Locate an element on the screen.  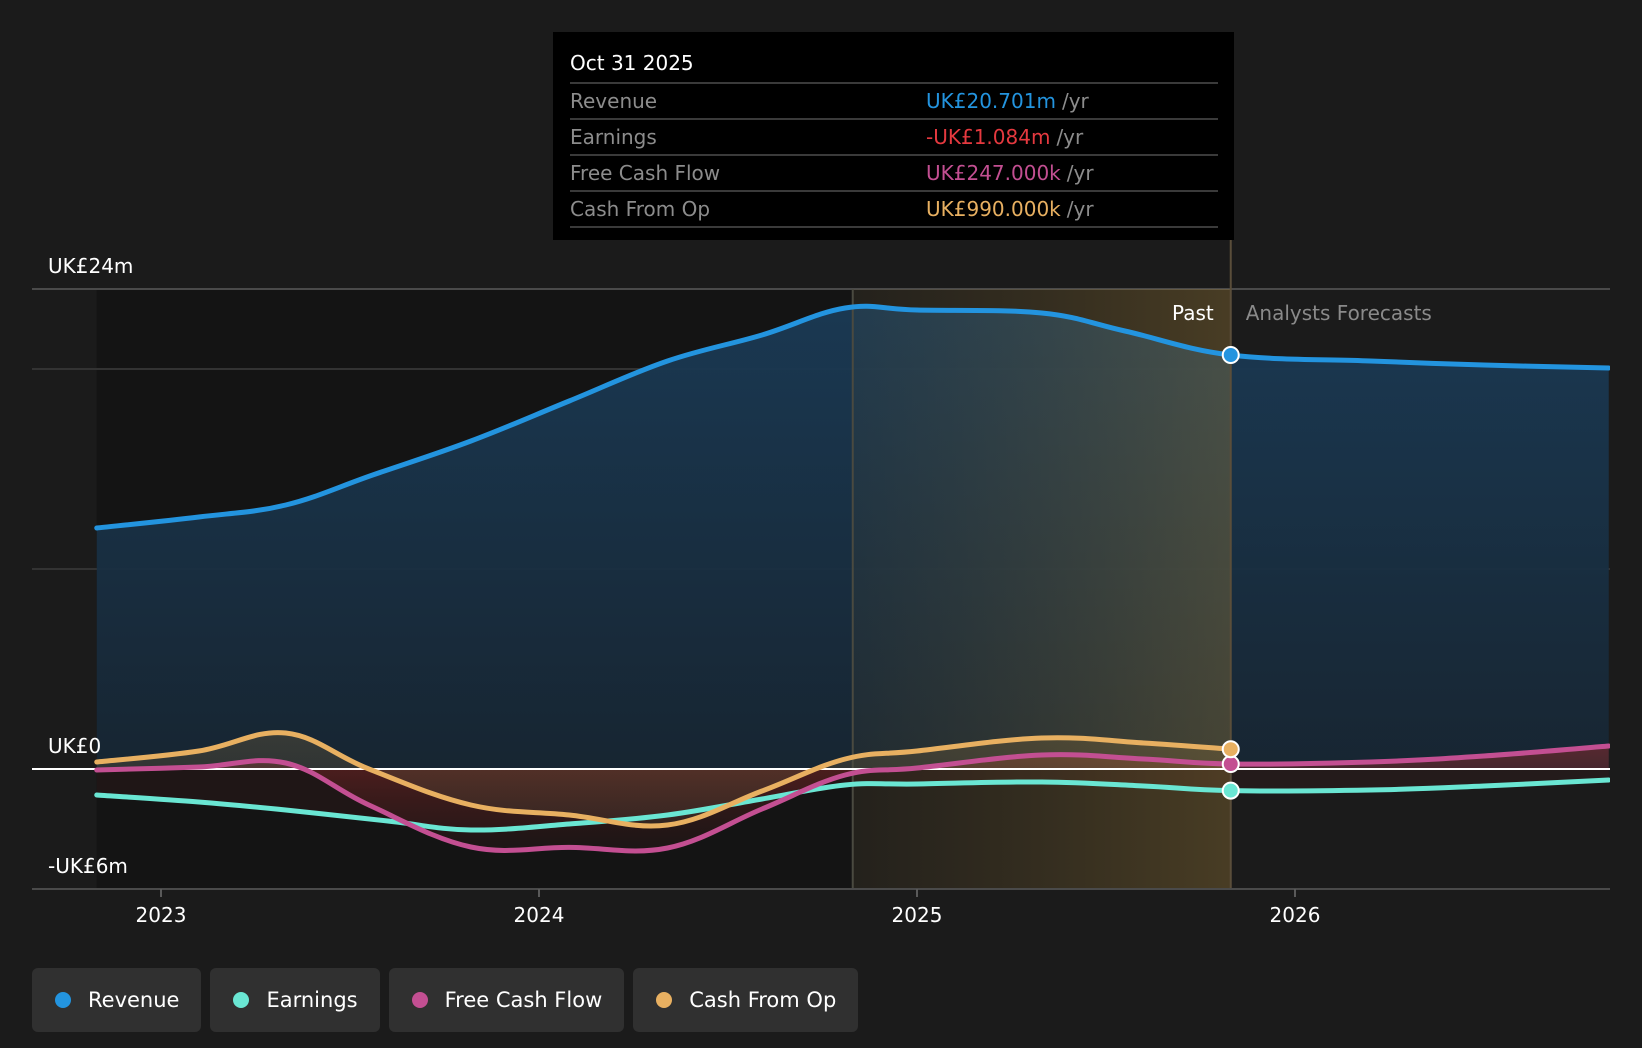
line-free-cash-flow is located at coordinates (852, 798).